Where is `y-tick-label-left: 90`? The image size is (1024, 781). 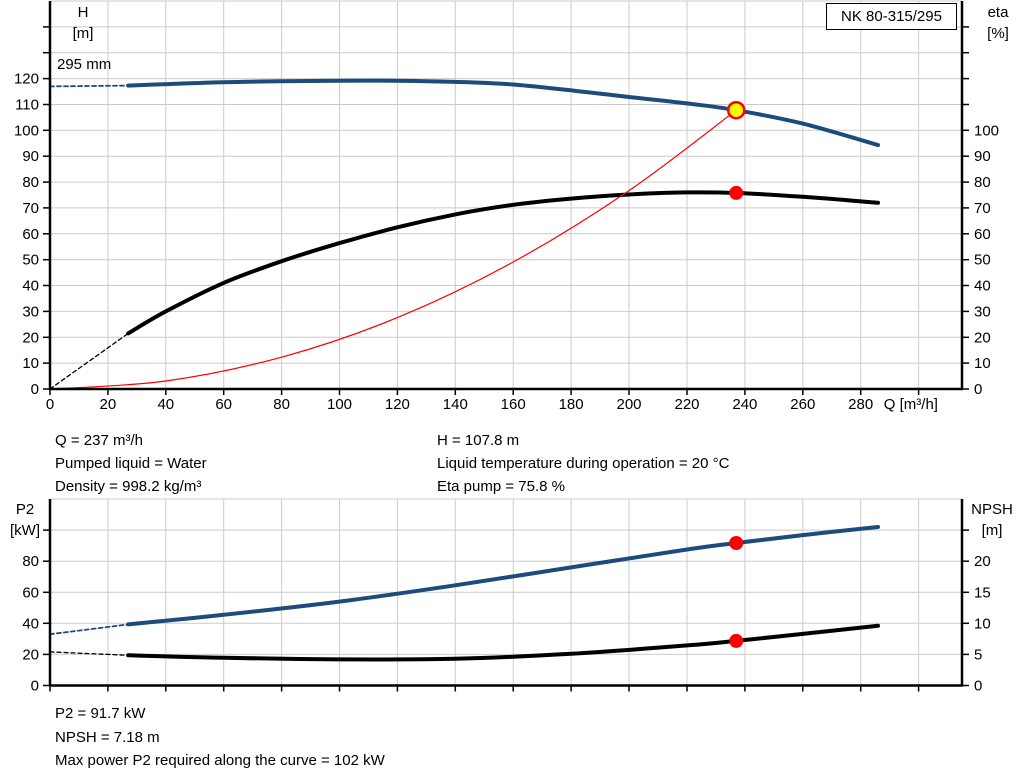 y-tick-label-left: 90 is located at coordinates (30, 156).